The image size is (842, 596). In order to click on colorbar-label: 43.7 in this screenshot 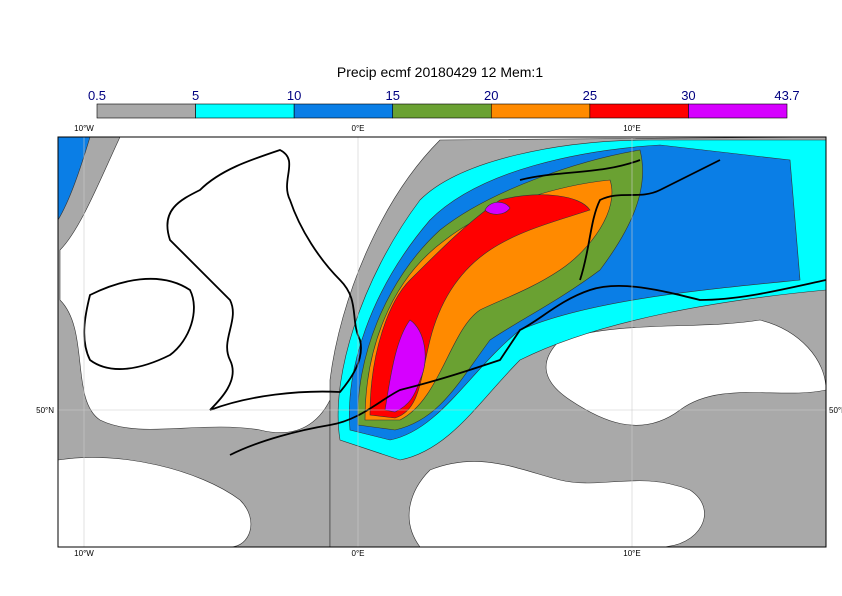, I will do `click(786, 95)`.